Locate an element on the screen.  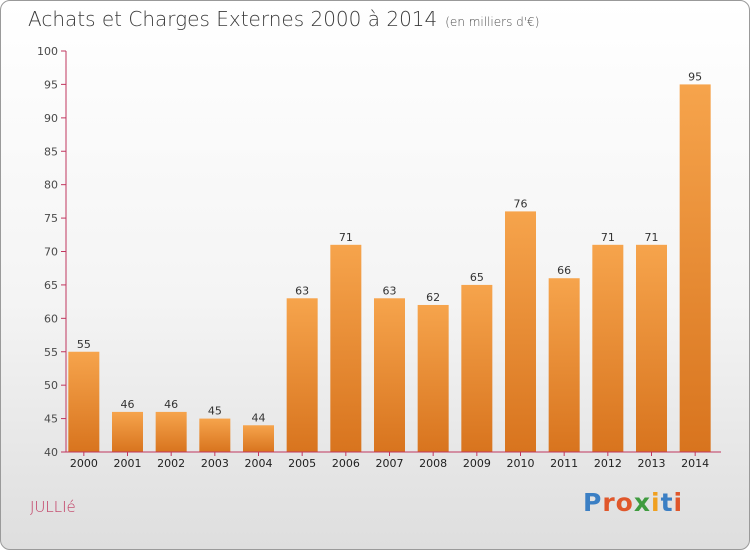
x-tick-label-2001: 2001 is located at coordinates (128, 463).